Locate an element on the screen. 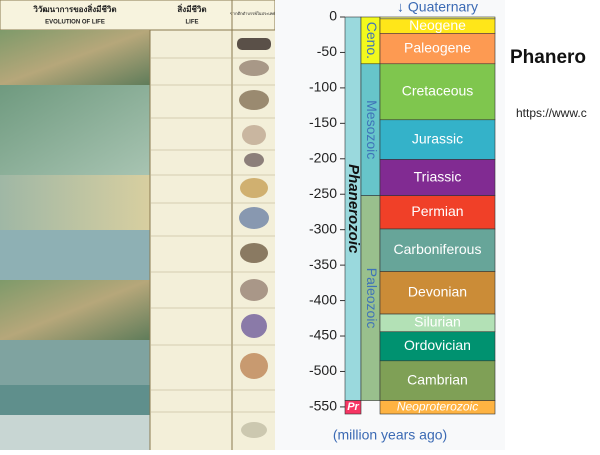 The height and width of the screenshot is (455, 600). y-tick-label: -550 is located at coordinates (323, 406).